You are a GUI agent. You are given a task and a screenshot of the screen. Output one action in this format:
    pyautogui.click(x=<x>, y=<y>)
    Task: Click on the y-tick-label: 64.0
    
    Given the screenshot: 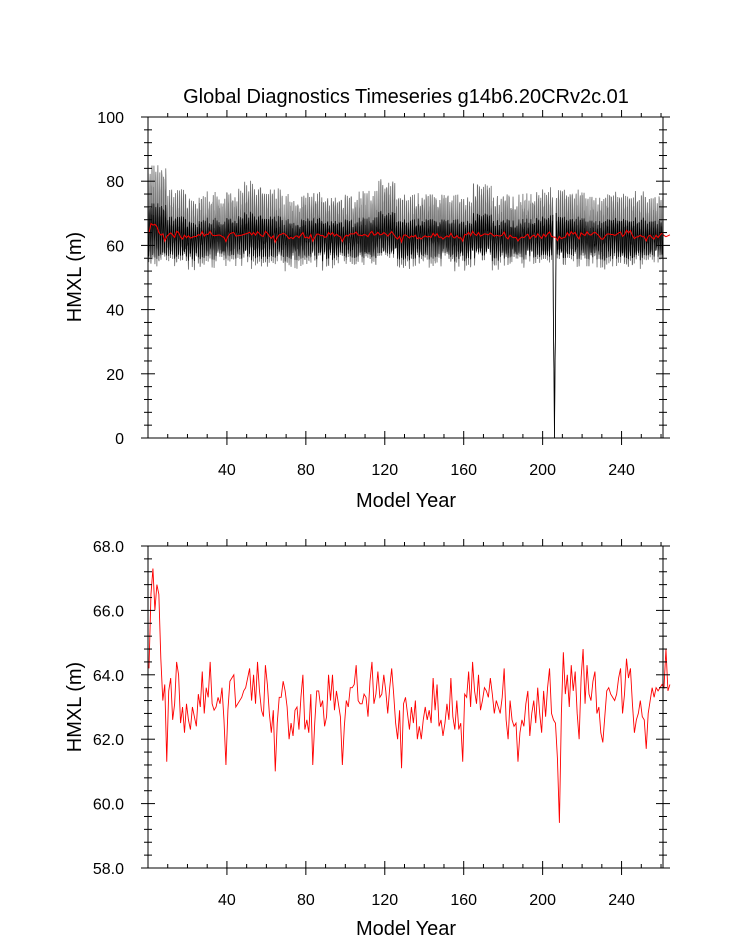 What is the action you would take?
    pyautogui.click(x=108, y=676)
    